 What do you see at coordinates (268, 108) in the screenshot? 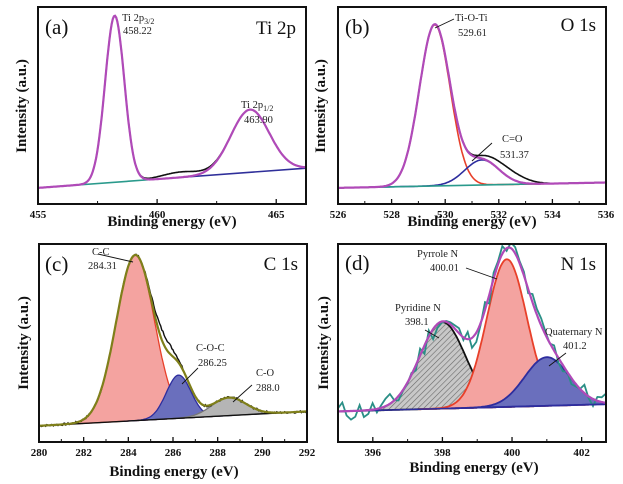
I see `panel-a-peak2-subscript: 1/2` at bounding box center [268, 108].